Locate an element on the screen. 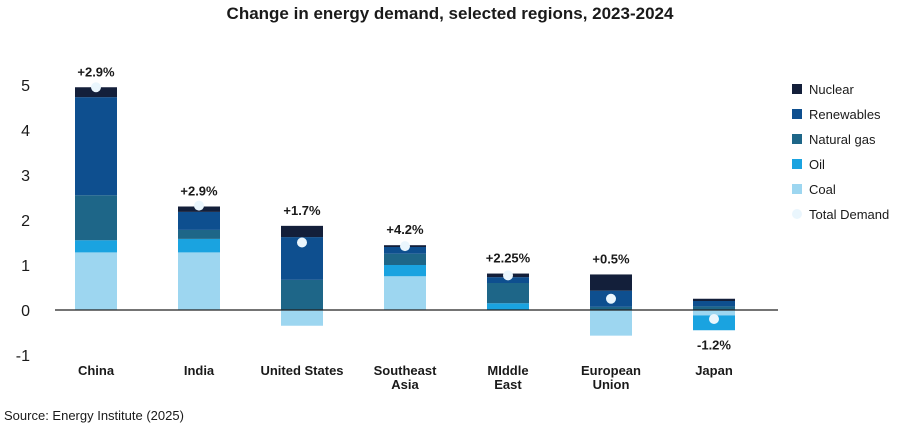 The width and height of the screenshot is (900, 430). y-tick-label: 3 is located at coordinates (25, 176).